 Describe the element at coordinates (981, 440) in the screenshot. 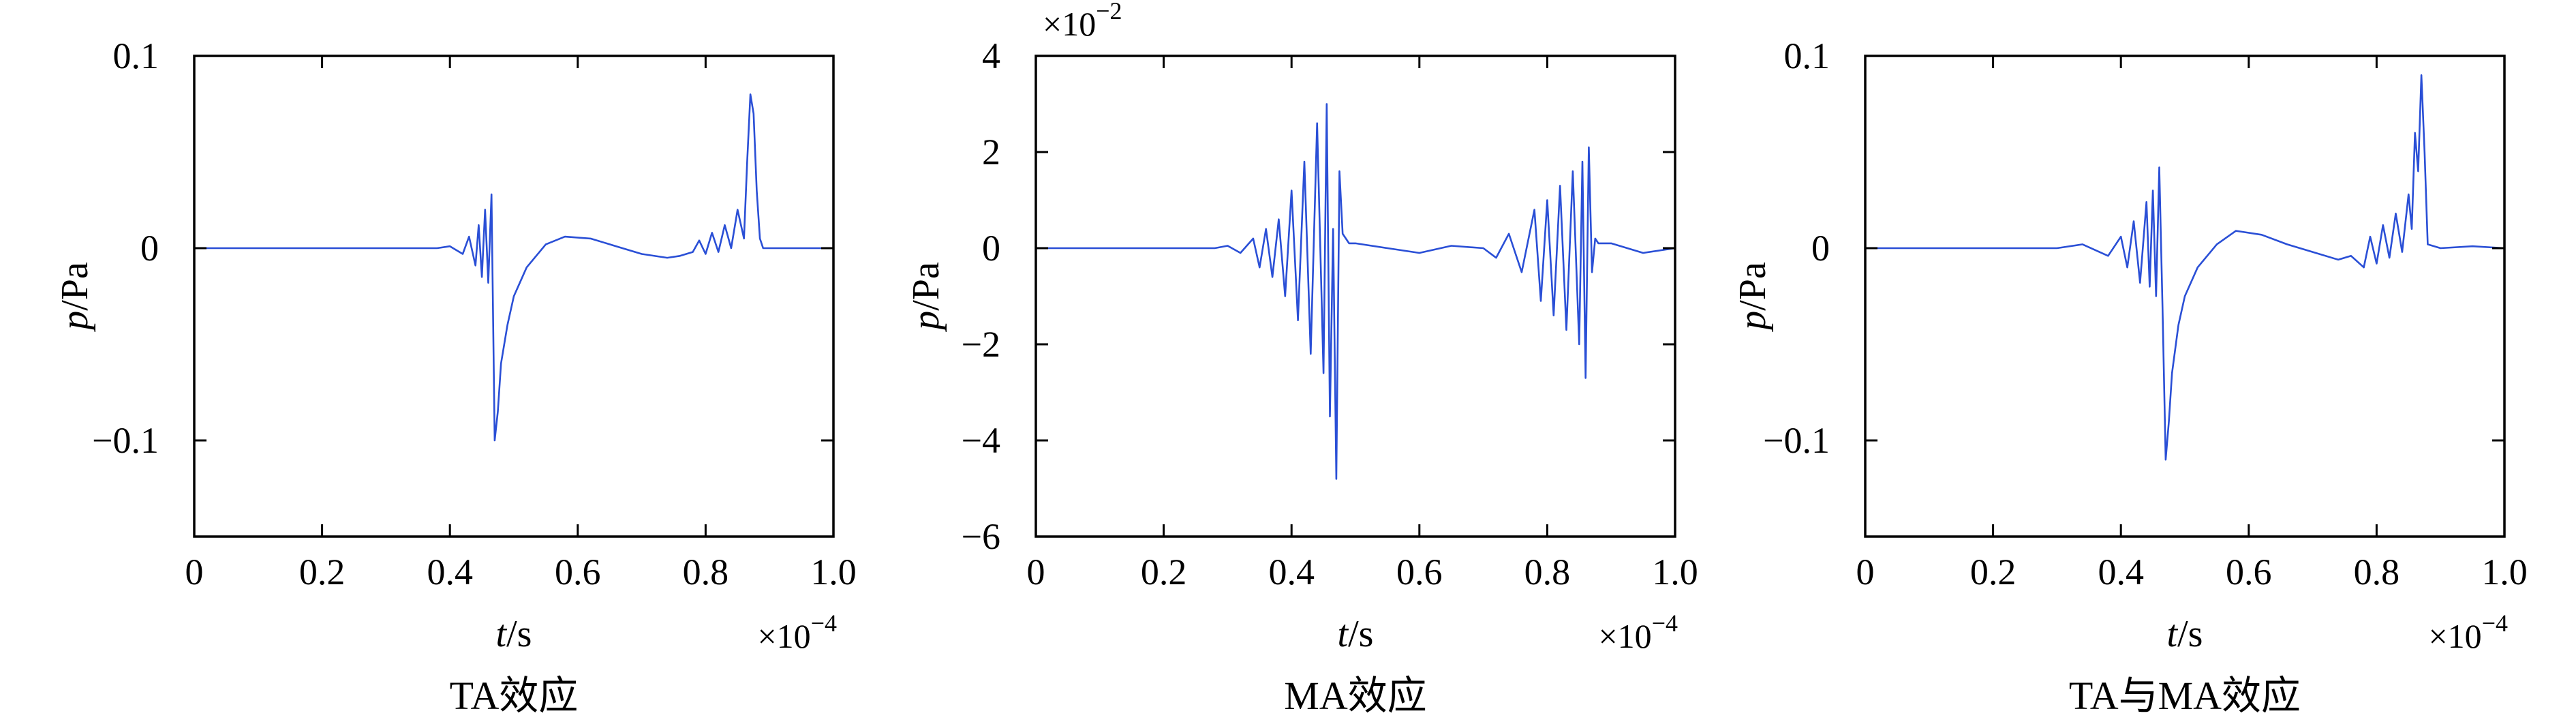

I see `y-tick-label: −4` at that location.